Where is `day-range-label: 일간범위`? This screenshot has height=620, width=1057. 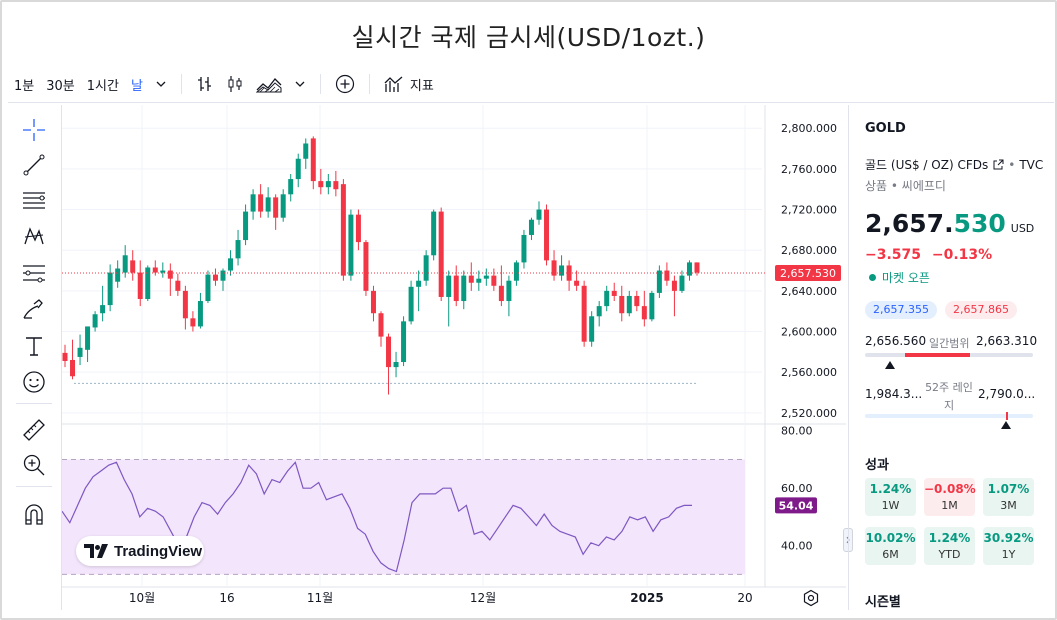
day-range-label: 일간범위 is located at coordinates (949, 343).